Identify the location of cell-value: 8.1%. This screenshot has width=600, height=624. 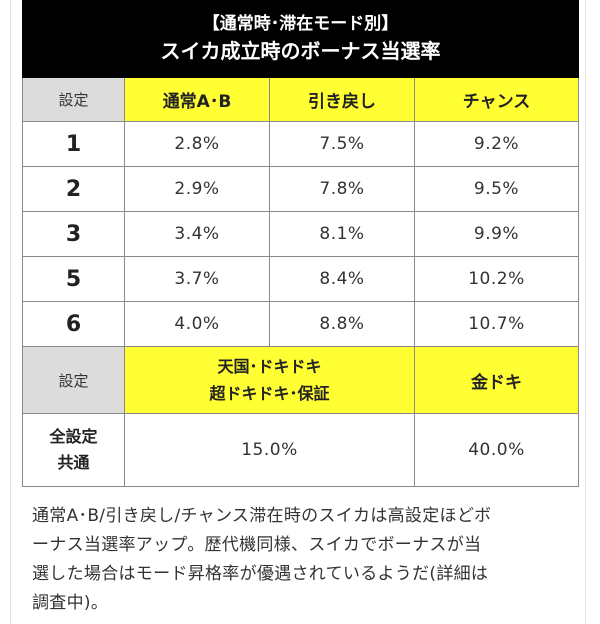
(342, 234).